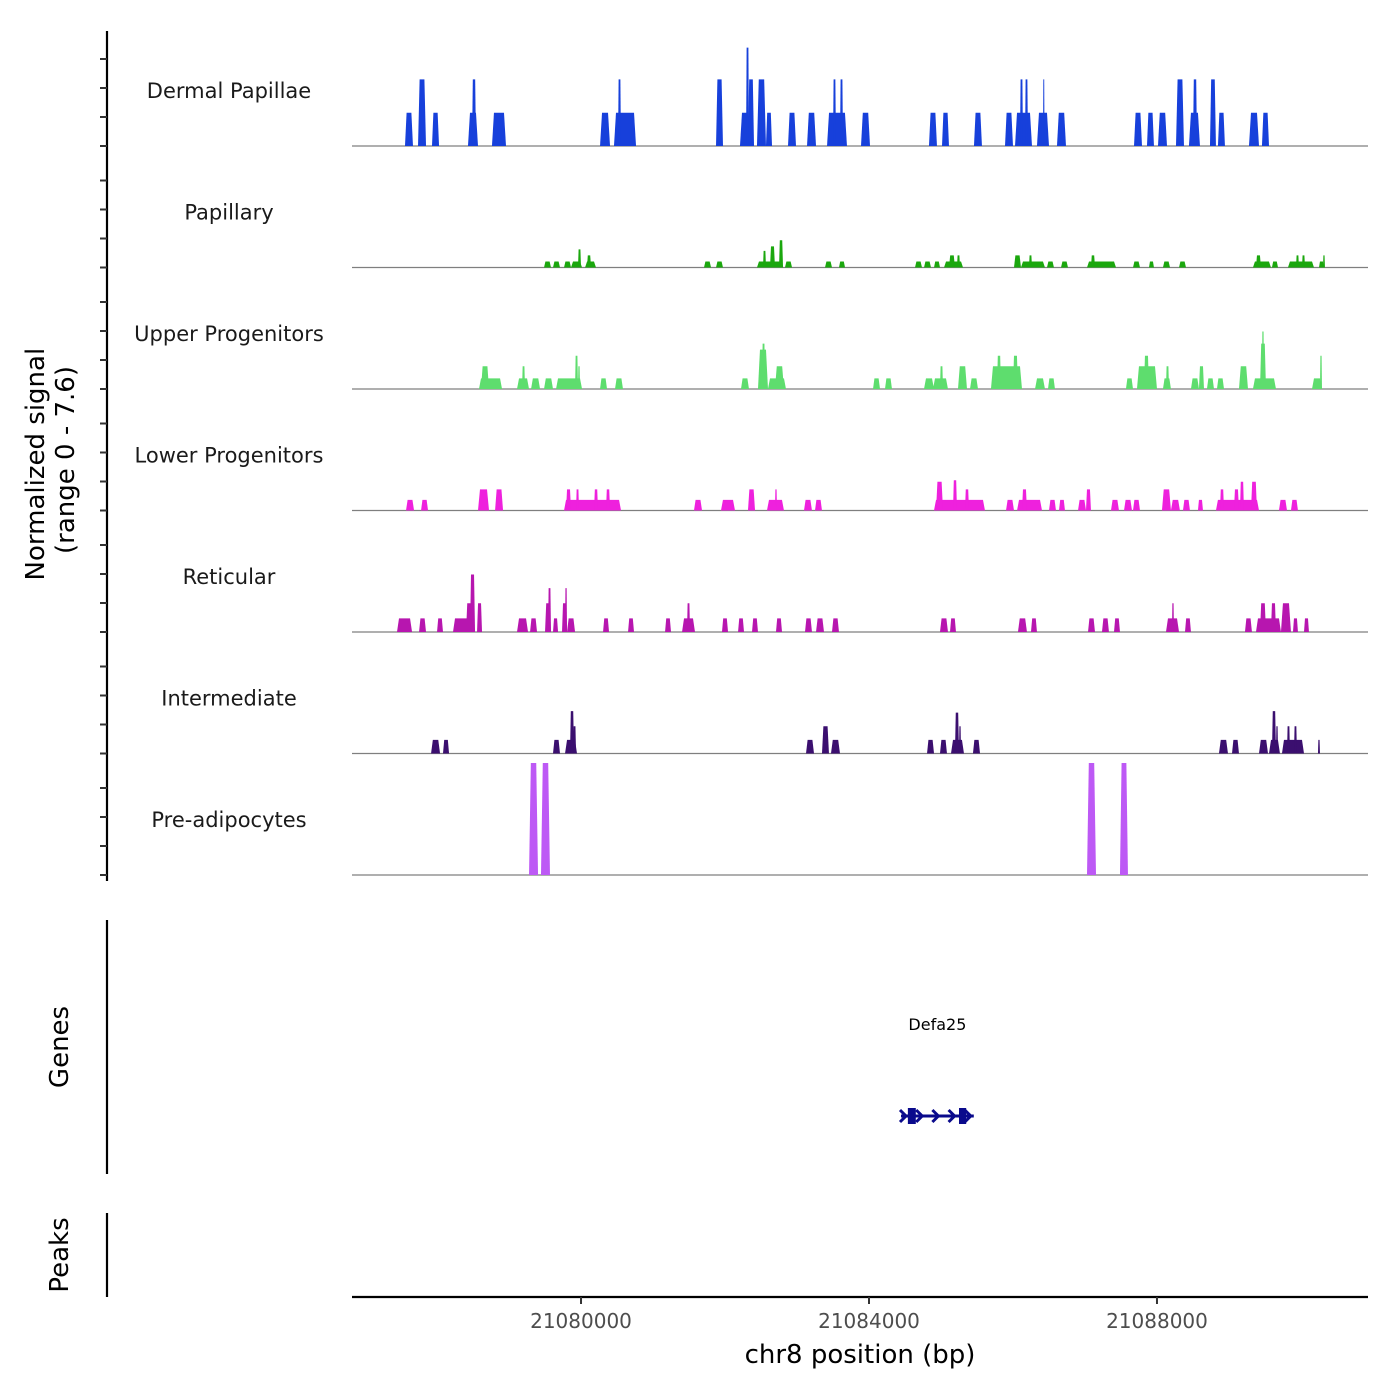 The height and width of the screenshot is (1400, 1400). What do you see at coordinates (229, 334) in the screenshot?
I see `track-label: Upper Progenitors` at bounding box center [229, 334].